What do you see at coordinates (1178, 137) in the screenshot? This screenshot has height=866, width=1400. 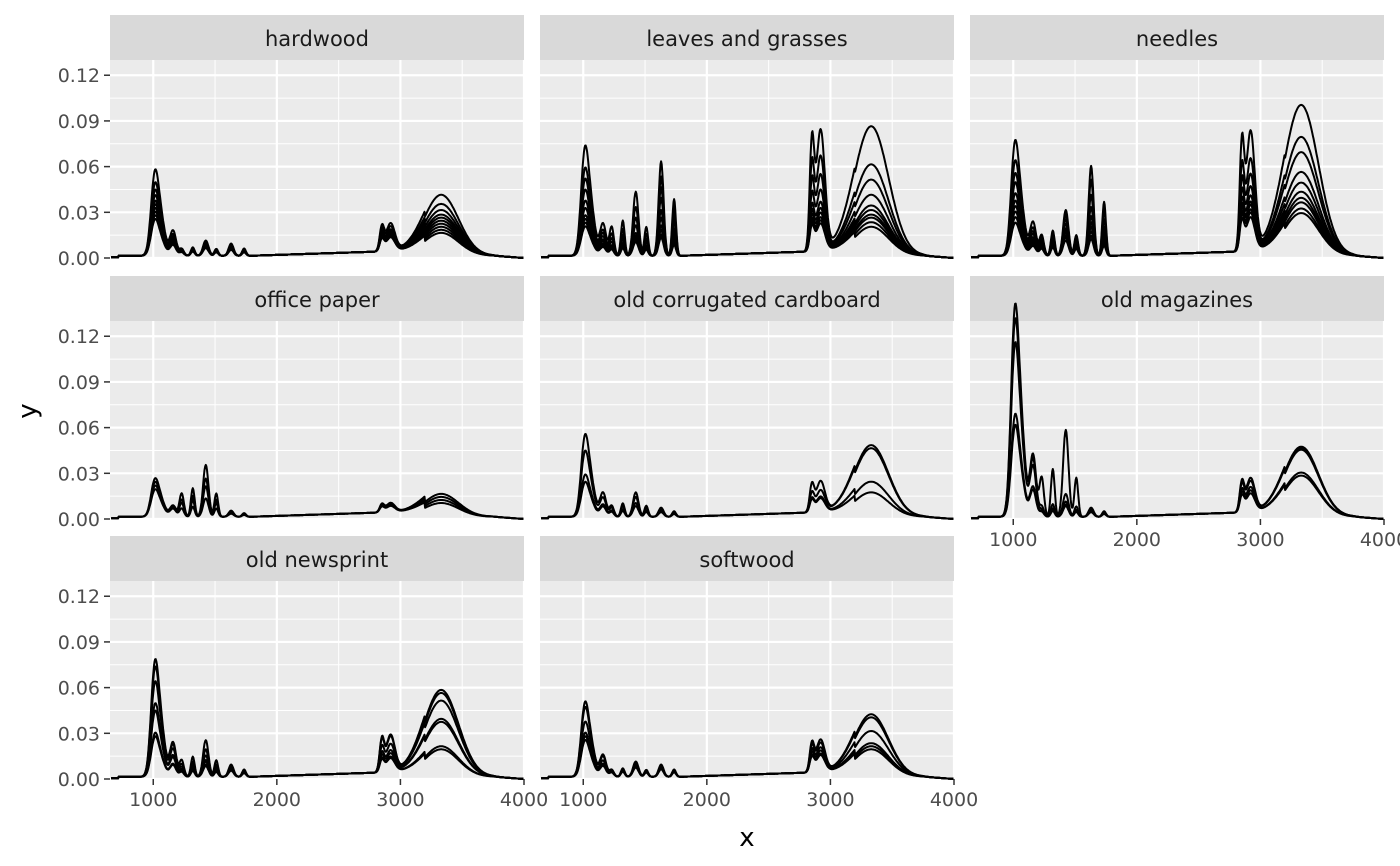 I see `facet-panel: needles` at bounding box center [1178, 137].